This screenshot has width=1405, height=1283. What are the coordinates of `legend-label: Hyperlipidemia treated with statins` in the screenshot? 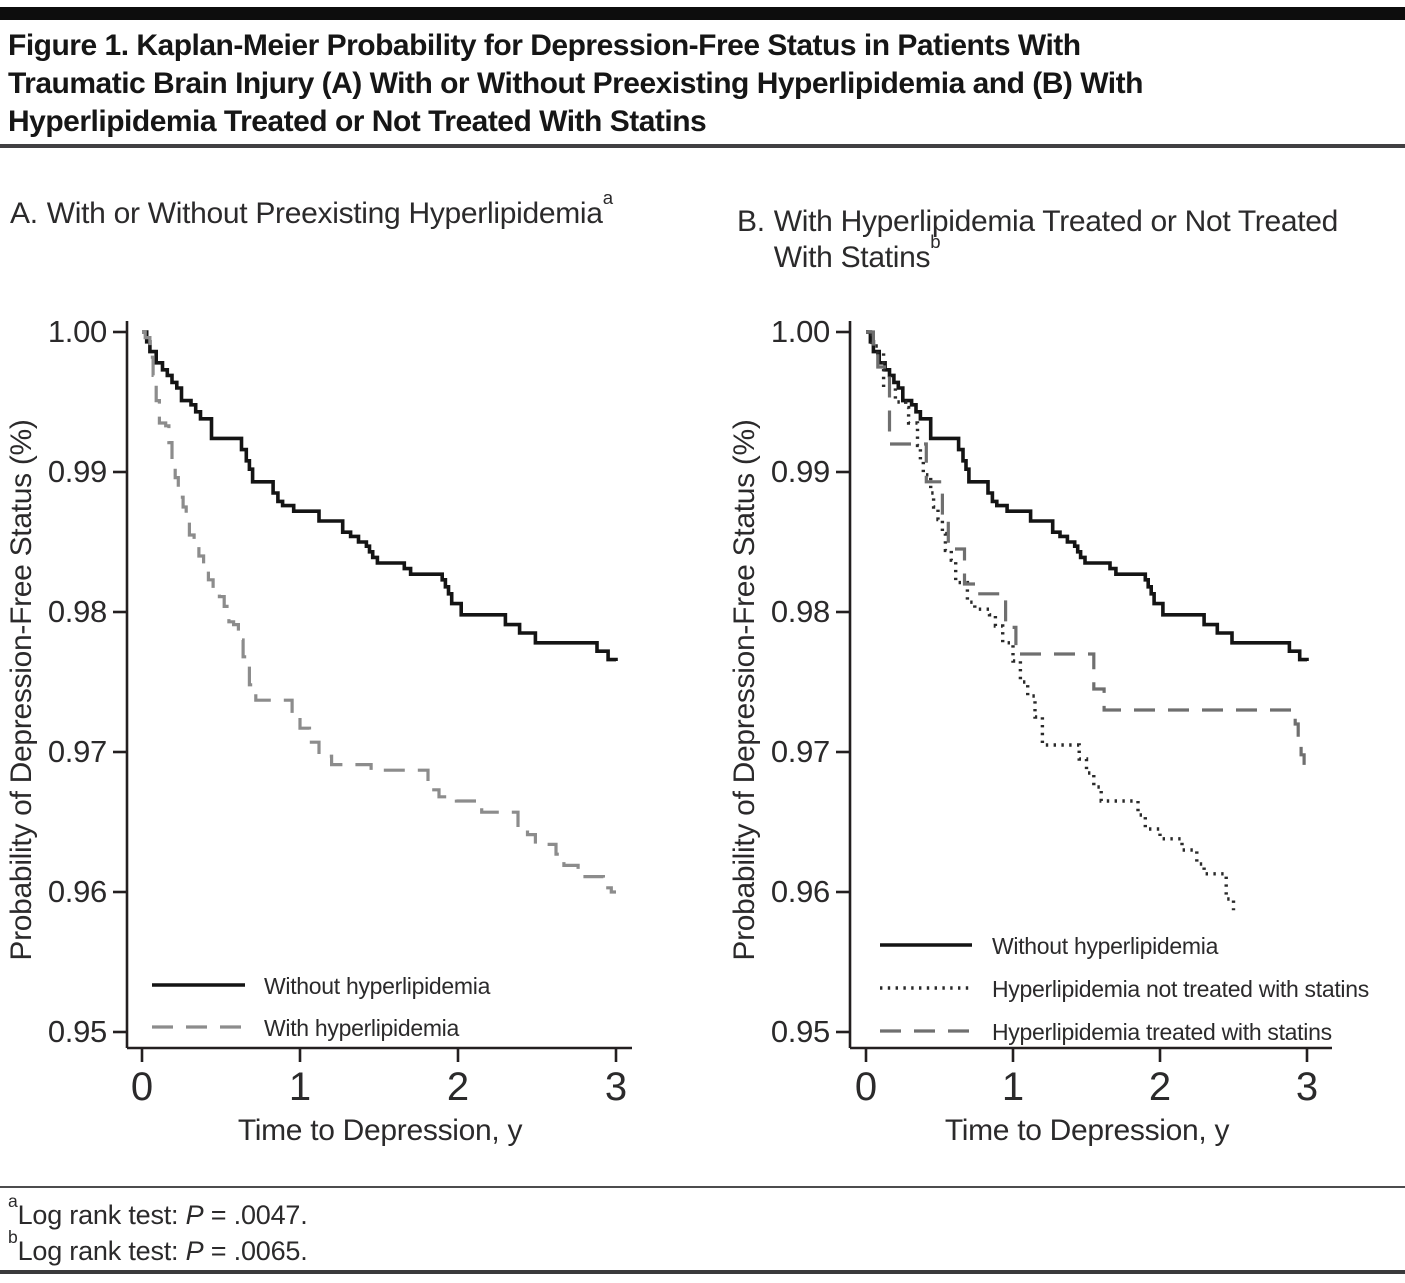 It's located at (1162, 1032).